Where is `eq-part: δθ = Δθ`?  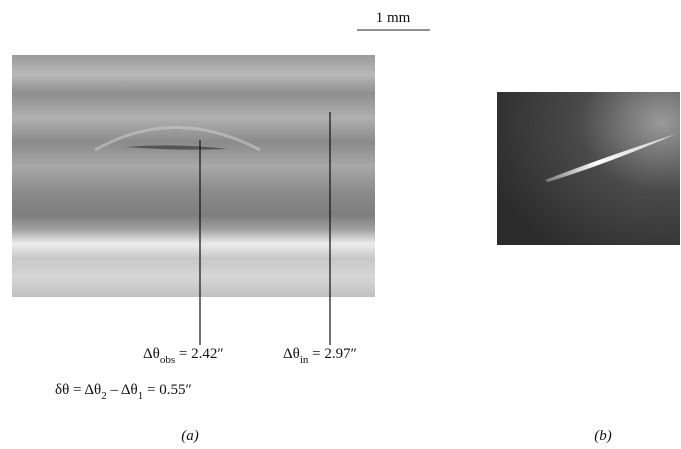 eq-part: δθ = Δθ is located at coordinates (78, 390).